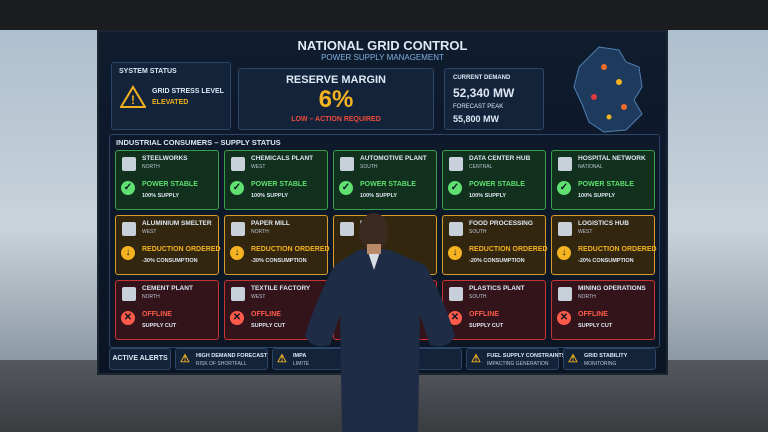 The height and width of the screenshot is (432, 768). Describe the element at coordinates (170, 261) in the screenshot. I see `card-detail: -30% CONSUMPTION` at that location.